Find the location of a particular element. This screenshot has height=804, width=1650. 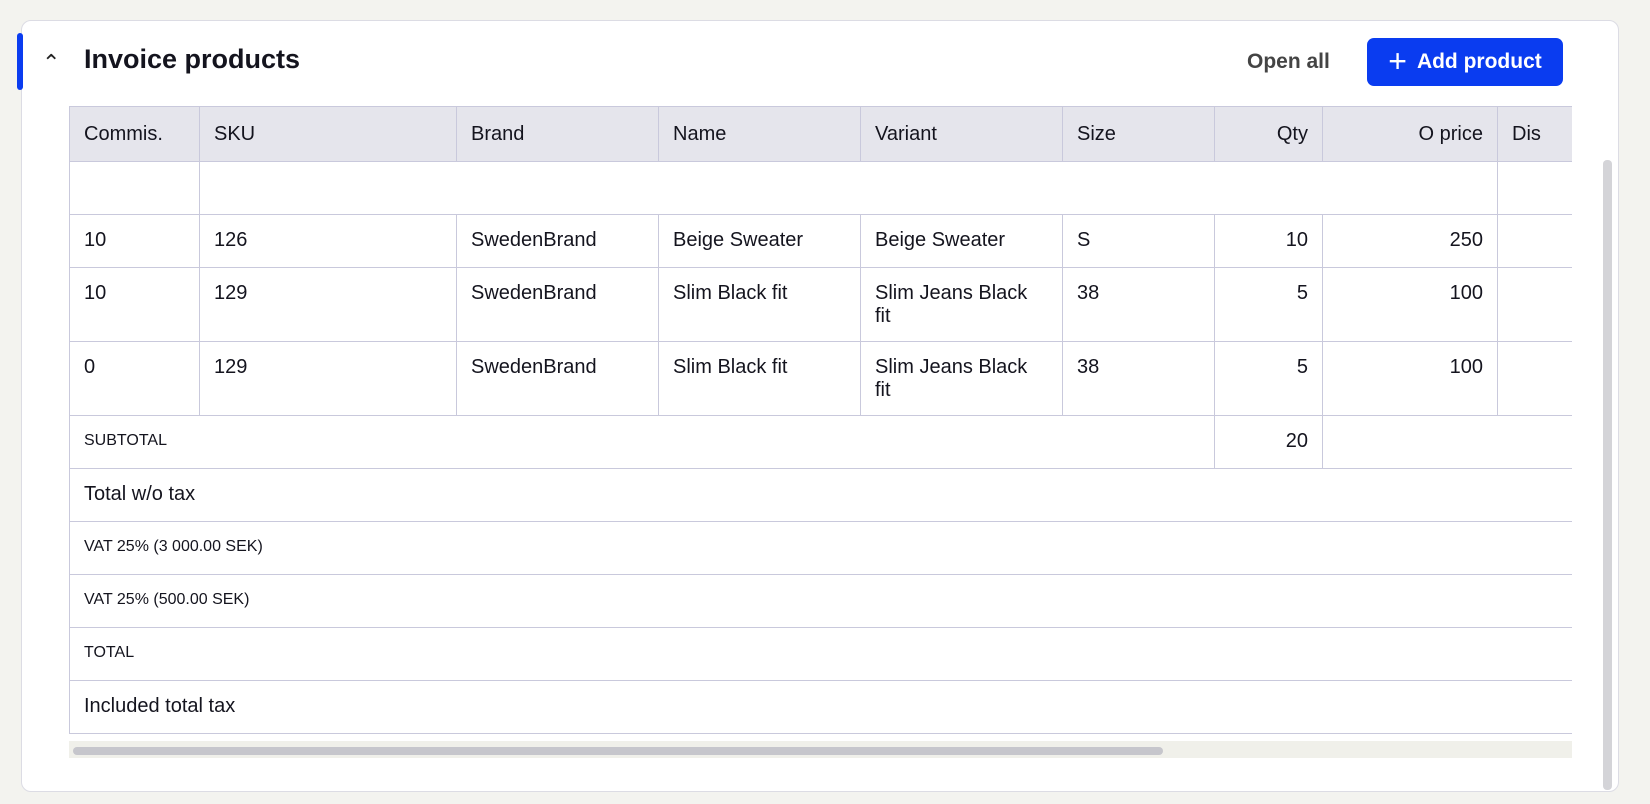

summary-row: VAT 25% (3 000.00 SEK) is located at coordinates (820, 548).